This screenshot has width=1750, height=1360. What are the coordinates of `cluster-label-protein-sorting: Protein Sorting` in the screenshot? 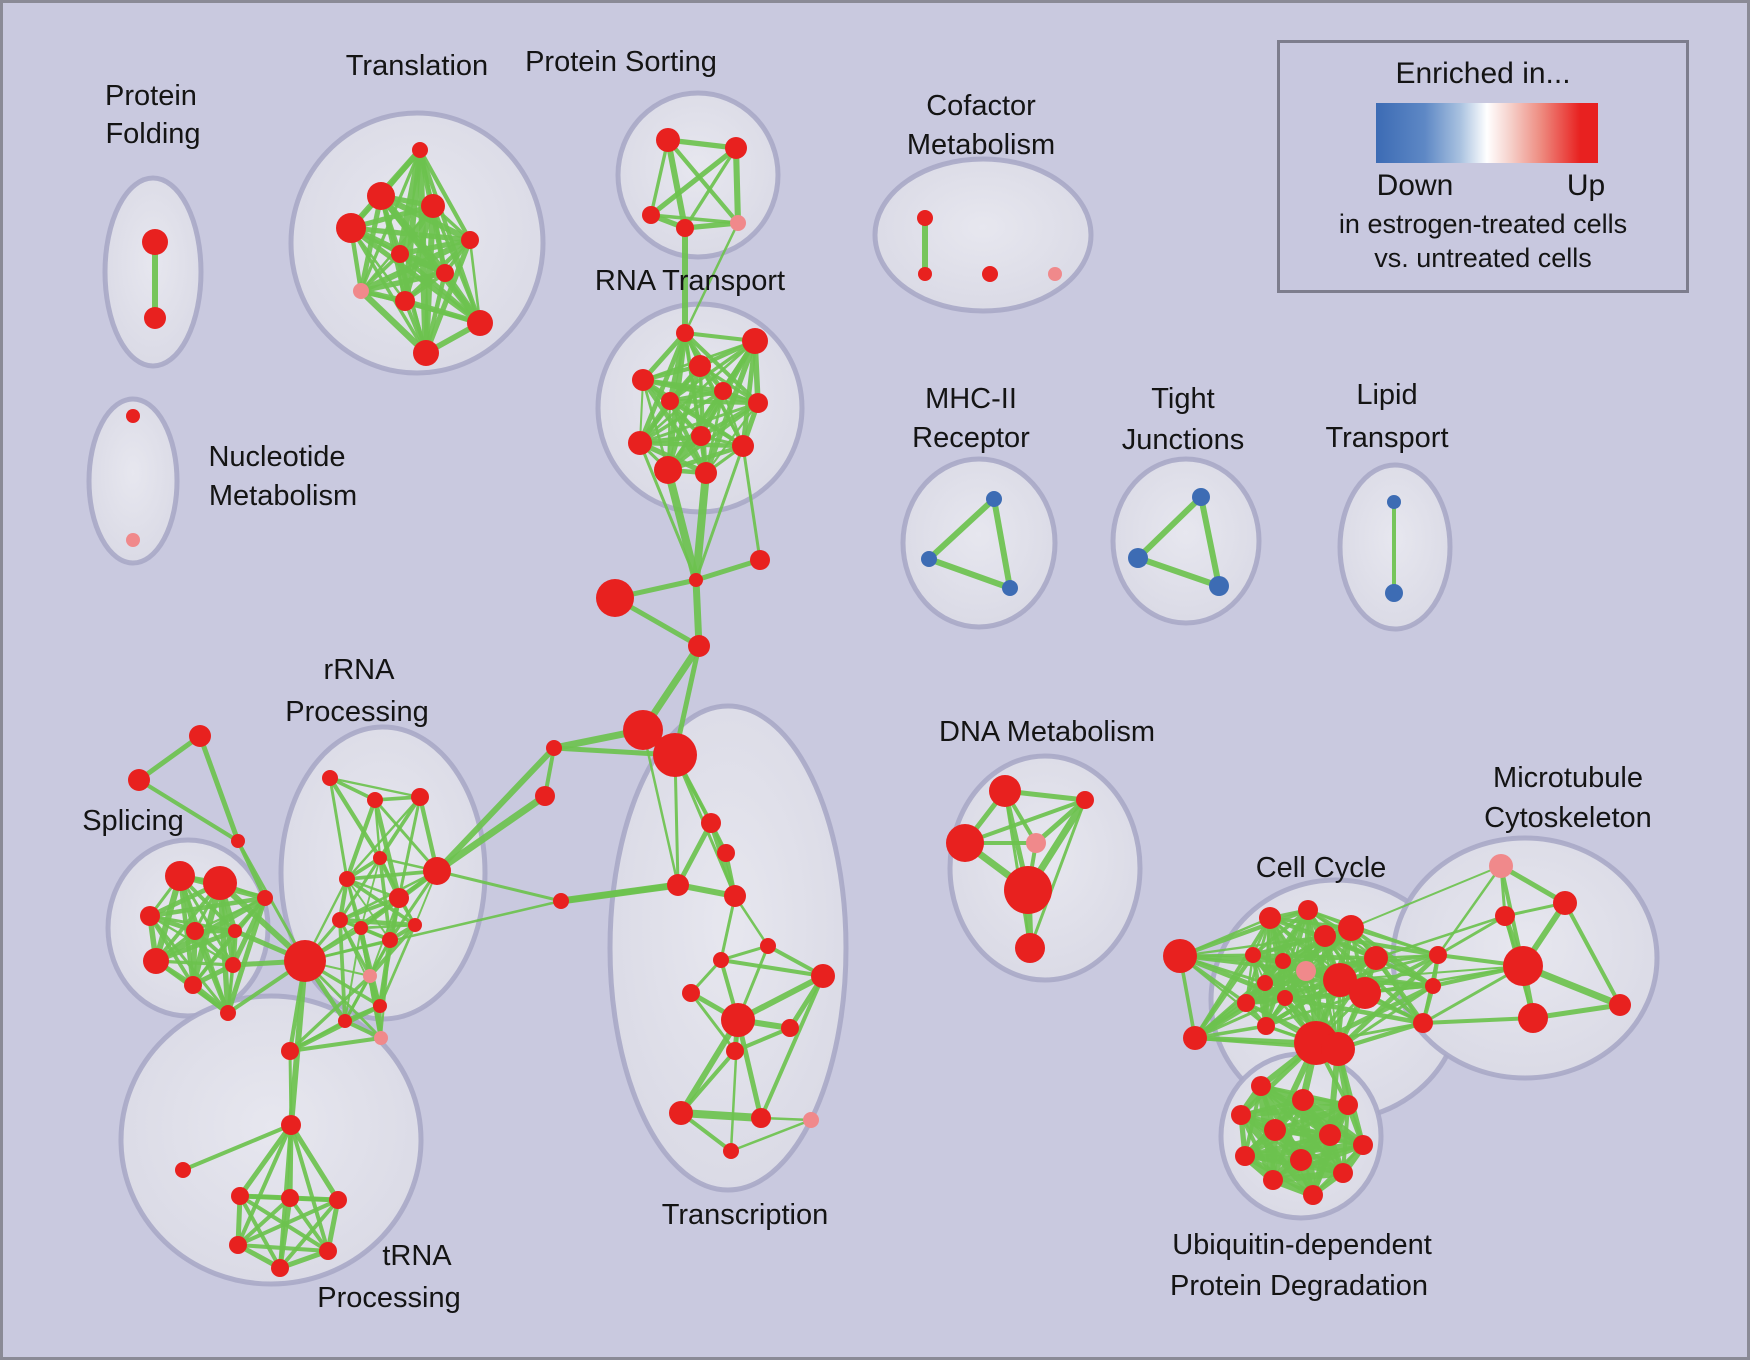 It's located at (621, 62).